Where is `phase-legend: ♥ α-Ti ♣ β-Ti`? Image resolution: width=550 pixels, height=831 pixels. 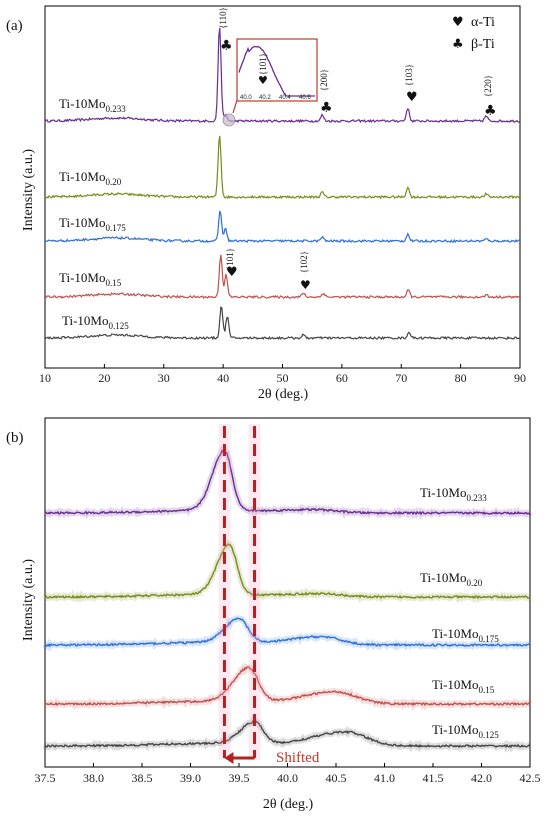
phase-legend: ♥ α-Ti ♣ β-Ti is located at coordinates (473, 33).